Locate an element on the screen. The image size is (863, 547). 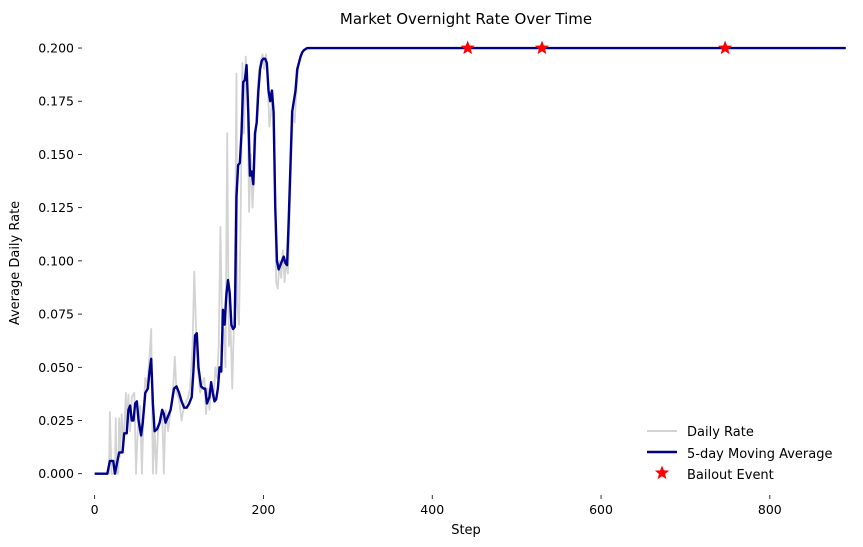
x-ticks: 0 200 400 600 800 is located at coordinates (436, 506).